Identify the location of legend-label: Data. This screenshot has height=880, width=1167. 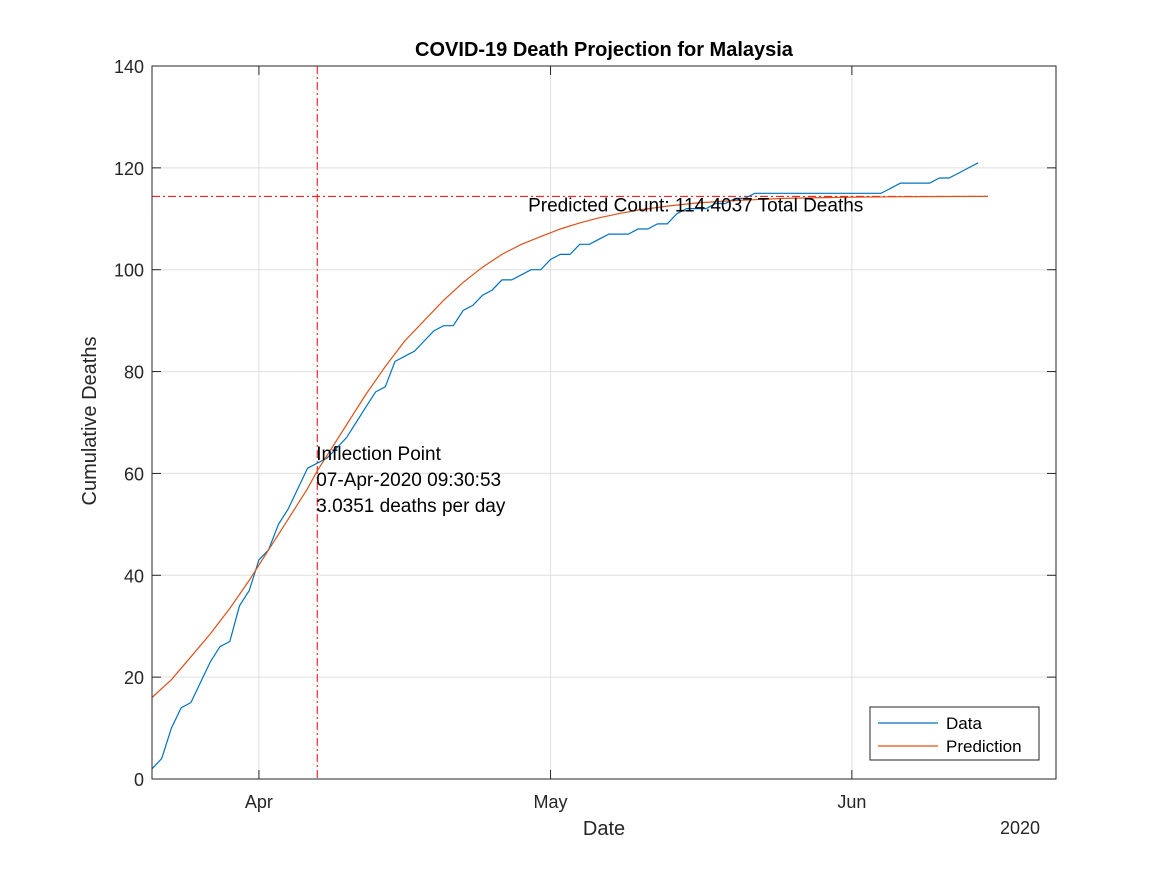
(964, 723).